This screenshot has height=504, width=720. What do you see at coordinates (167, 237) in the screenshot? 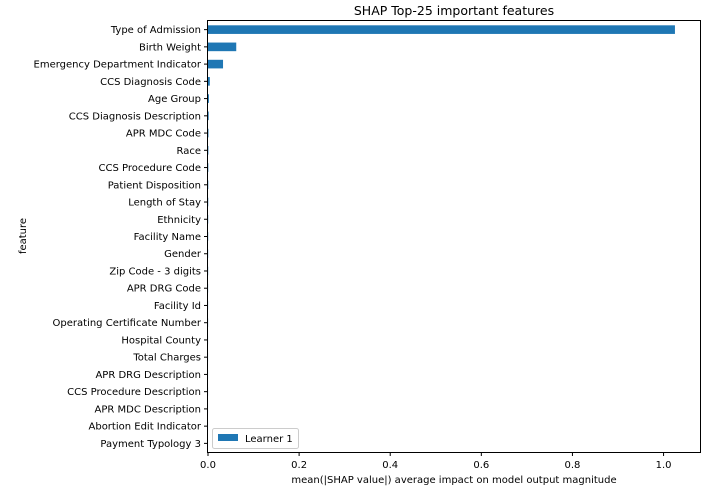
I see `y-tick-label: Facility Name` at bounding box center [167, 237].